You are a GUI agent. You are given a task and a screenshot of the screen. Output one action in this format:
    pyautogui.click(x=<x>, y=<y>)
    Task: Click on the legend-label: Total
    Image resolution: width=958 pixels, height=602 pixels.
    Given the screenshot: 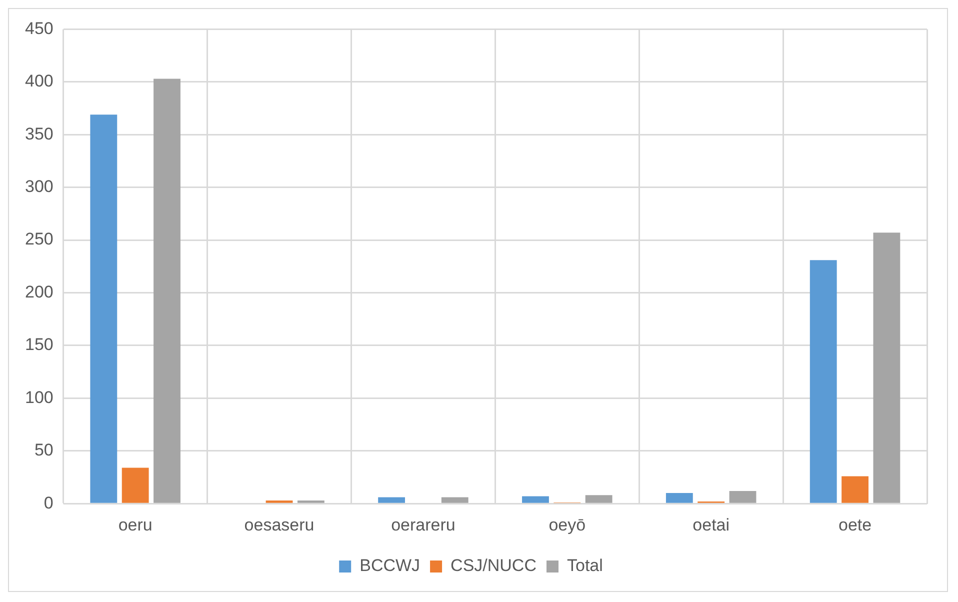 What is the action you would take?
    pyautogui.click(x=584, y=566)
    